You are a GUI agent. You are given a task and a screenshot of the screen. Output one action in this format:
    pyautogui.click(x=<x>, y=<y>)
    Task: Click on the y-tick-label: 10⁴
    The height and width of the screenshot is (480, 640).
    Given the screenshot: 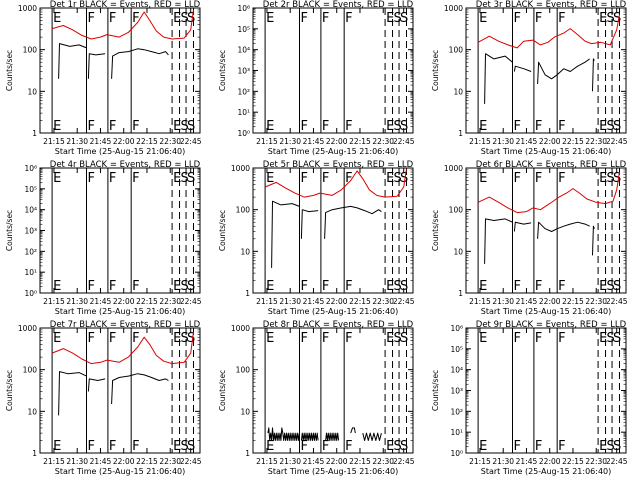 What is the action you would take?
    pyautogui.click(x=243, y=50)
    